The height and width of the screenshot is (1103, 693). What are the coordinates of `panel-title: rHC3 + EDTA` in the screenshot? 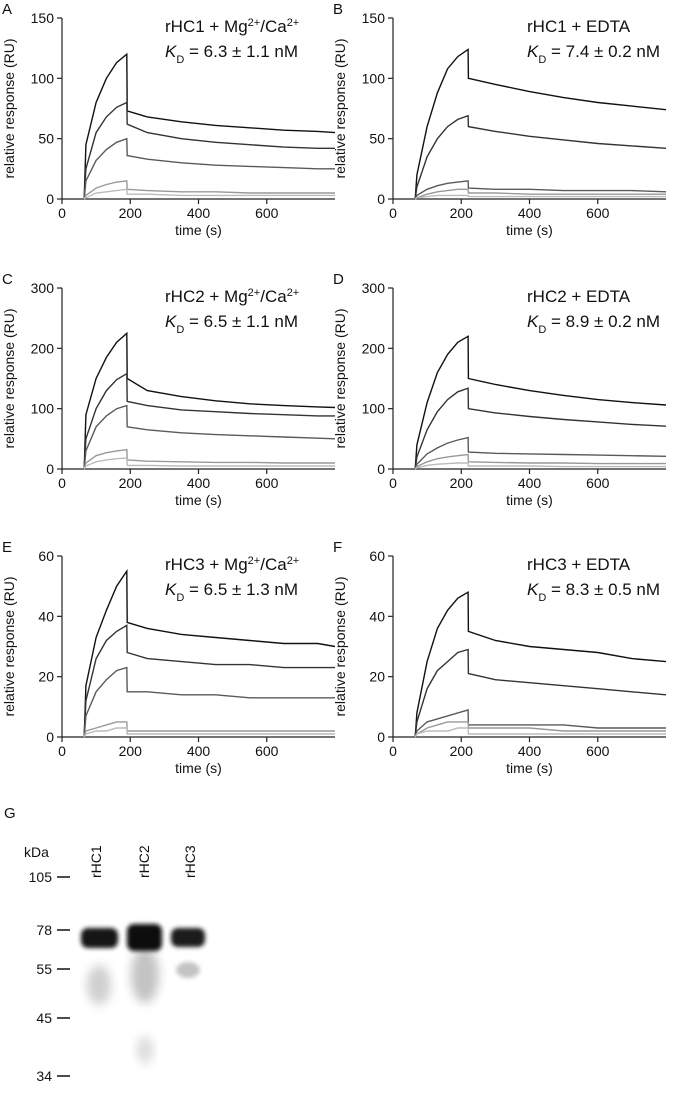 It's located at (579, 564).